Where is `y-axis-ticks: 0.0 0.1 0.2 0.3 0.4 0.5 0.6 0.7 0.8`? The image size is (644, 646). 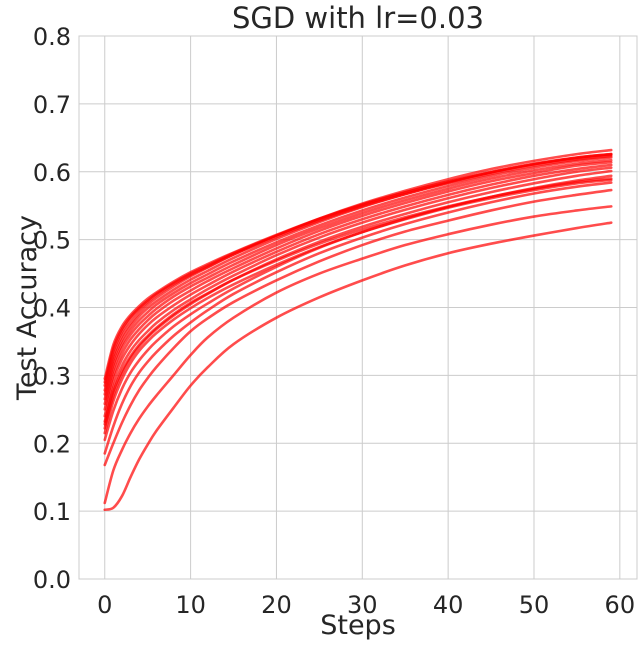 y-axis-ticks: 0.0 0.1 0.2 0.3 0.4 0.5 0.6 0.7 0.8 is located at coordinates (52, 308).